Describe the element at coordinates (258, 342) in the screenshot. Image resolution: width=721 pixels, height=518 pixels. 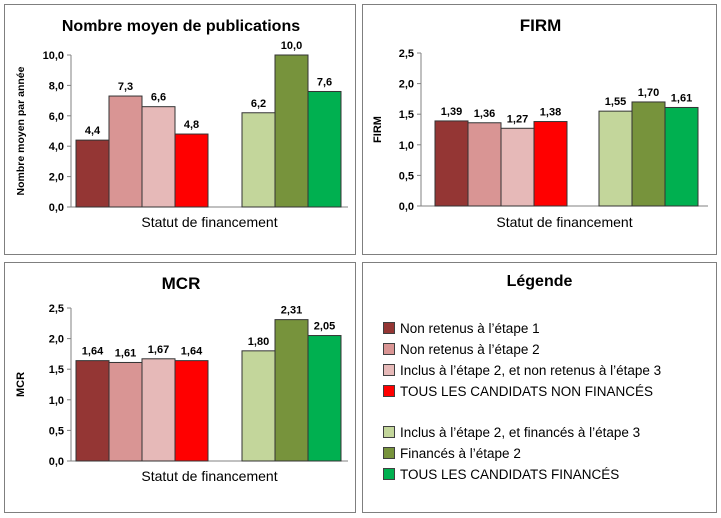
I see `data-label: 1,80` at that location.